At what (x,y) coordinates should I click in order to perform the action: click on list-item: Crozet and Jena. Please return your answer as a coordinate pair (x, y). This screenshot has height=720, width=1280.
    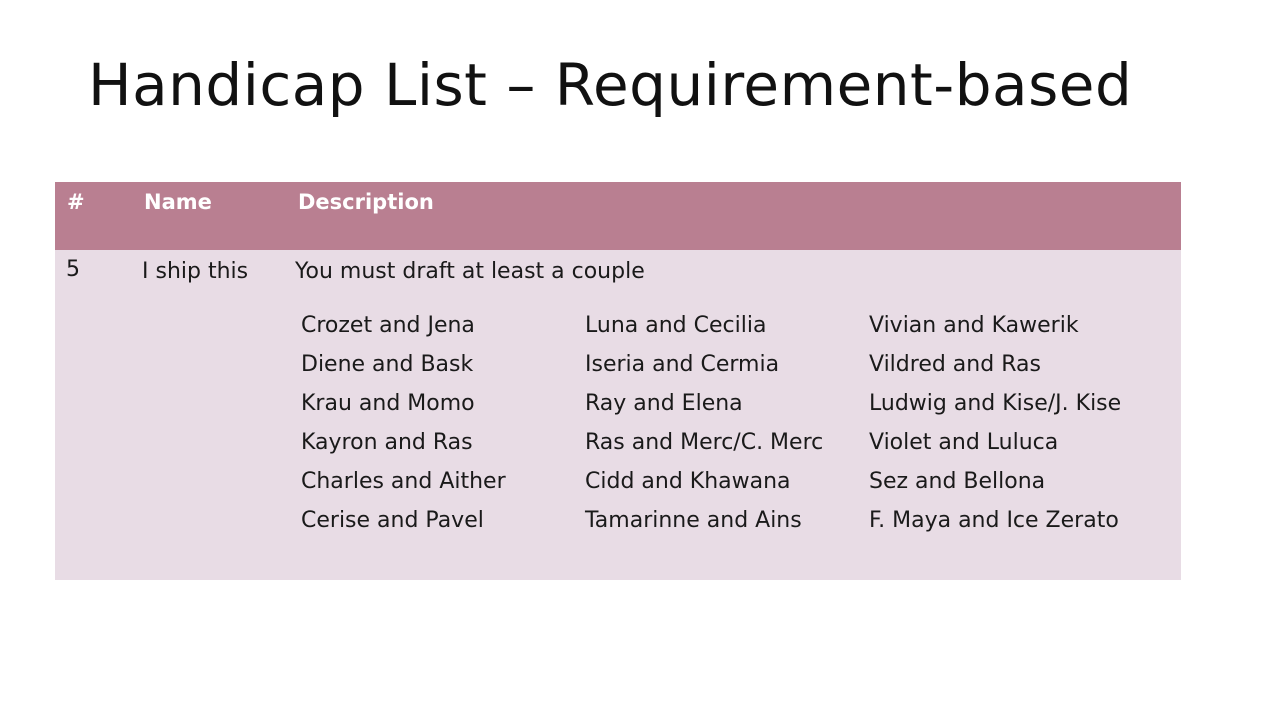
    Looking at the image, I should click on (388, 325).